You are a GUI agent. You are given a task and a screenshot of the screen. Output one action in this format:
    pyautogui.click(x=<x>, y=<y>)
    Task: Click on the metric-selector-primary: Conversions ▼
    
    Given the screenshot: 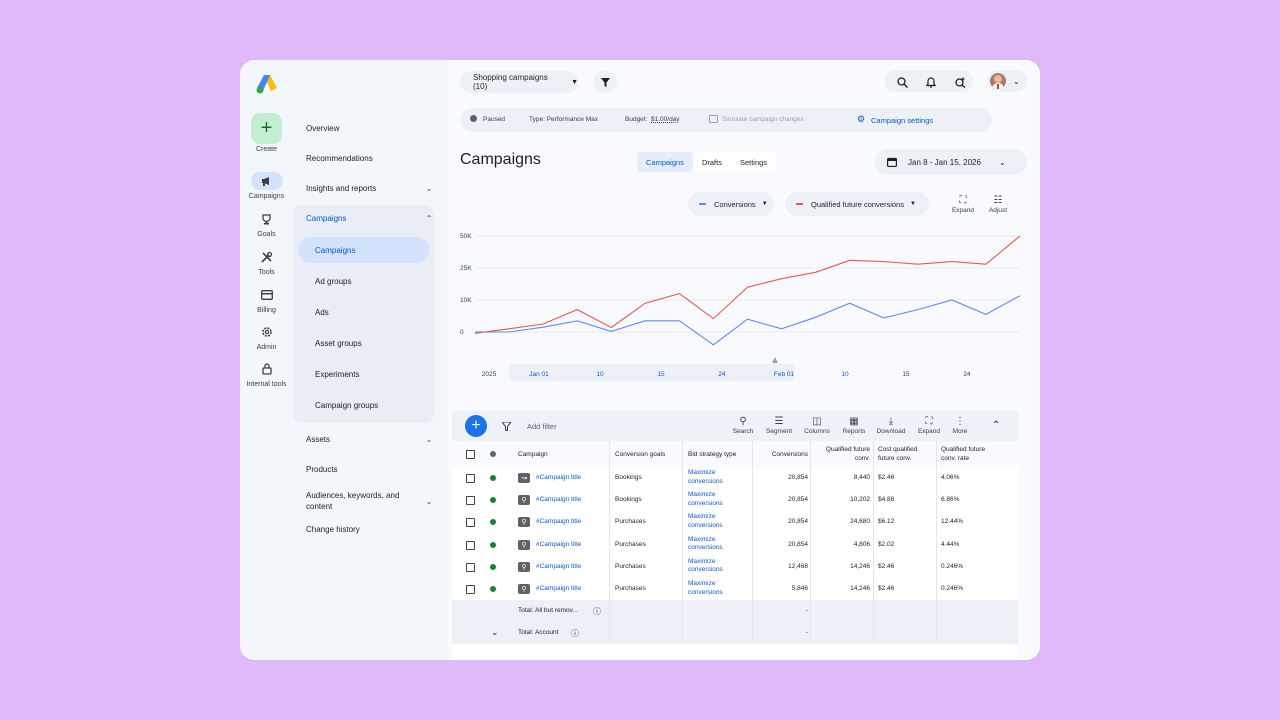 What is the action you would take?
    pyautogui.click(x=731, y=204)
    